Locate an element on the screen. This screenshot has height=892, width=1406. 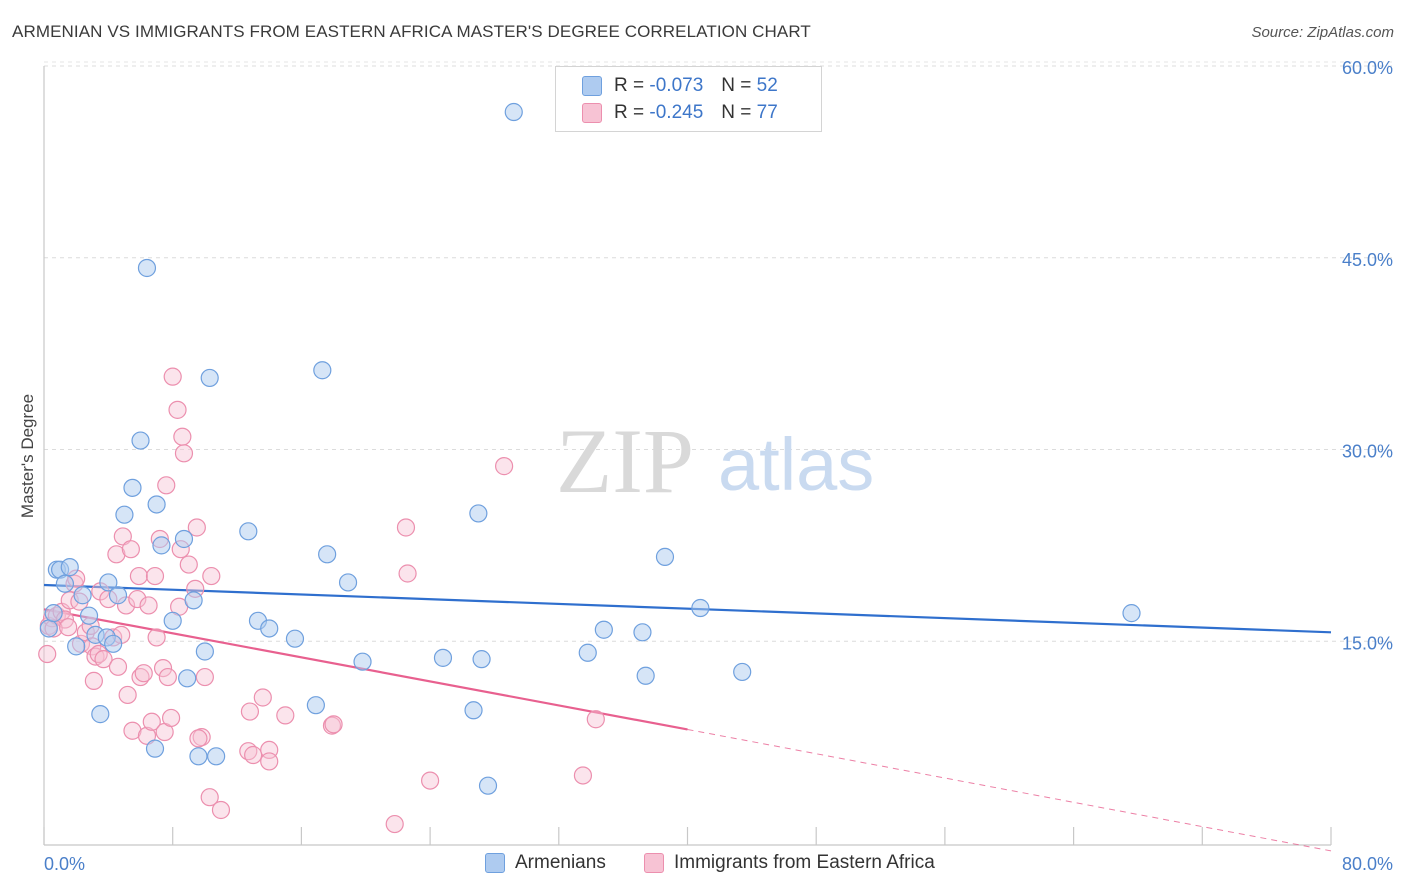
y-tick-label: 60.0% is located at coordinates (1367, 68).